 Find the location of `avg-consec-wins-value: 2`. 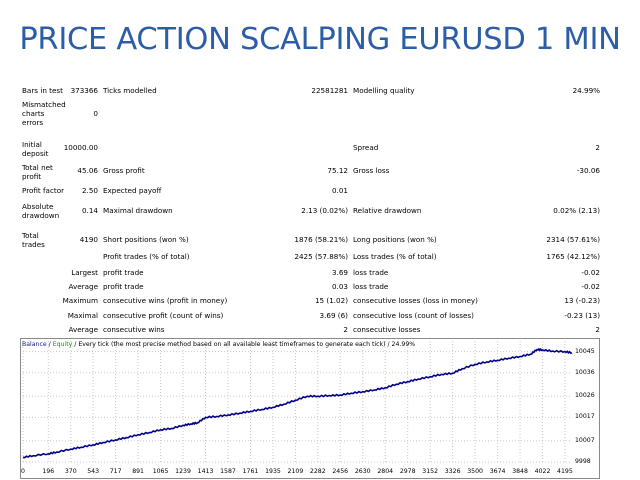

avg-consec-wins-value: 2 is located at coordinates (345, 329).